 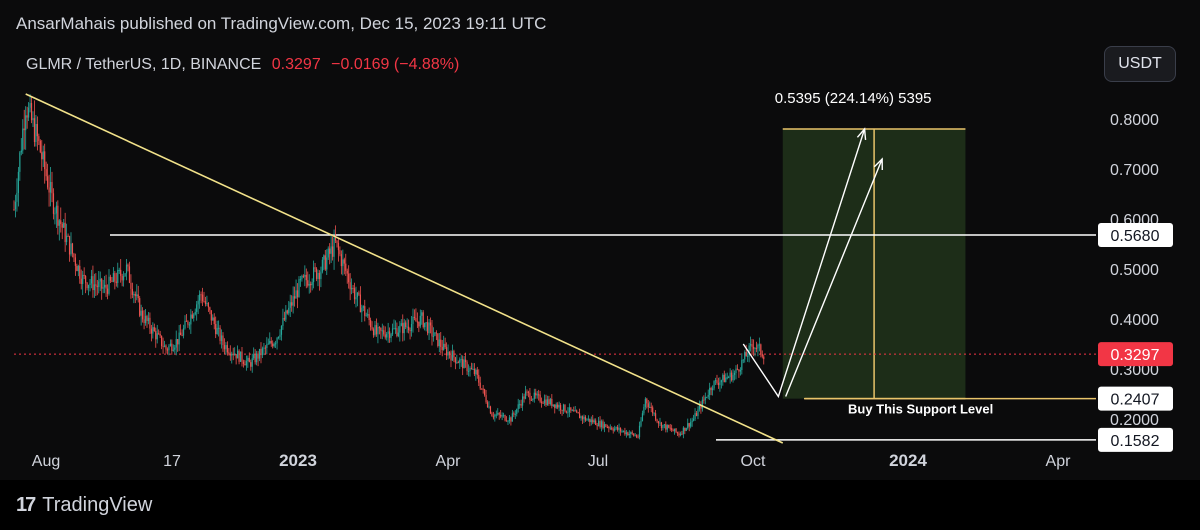 I want to click on x-tick-label: Jul, so click(x=598, y=461).